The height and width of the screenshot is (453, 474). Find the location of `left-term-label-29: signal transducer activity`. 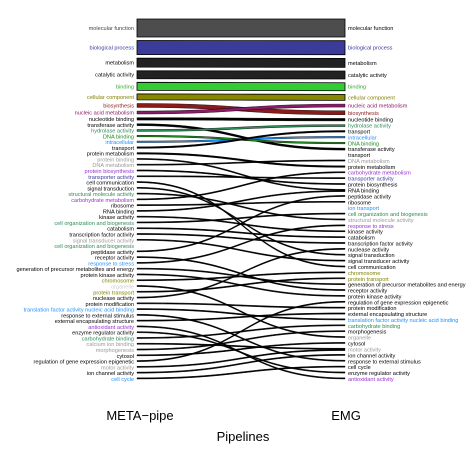

left-term-label-29: signal transducer activity is located at coordinates (103, 241).